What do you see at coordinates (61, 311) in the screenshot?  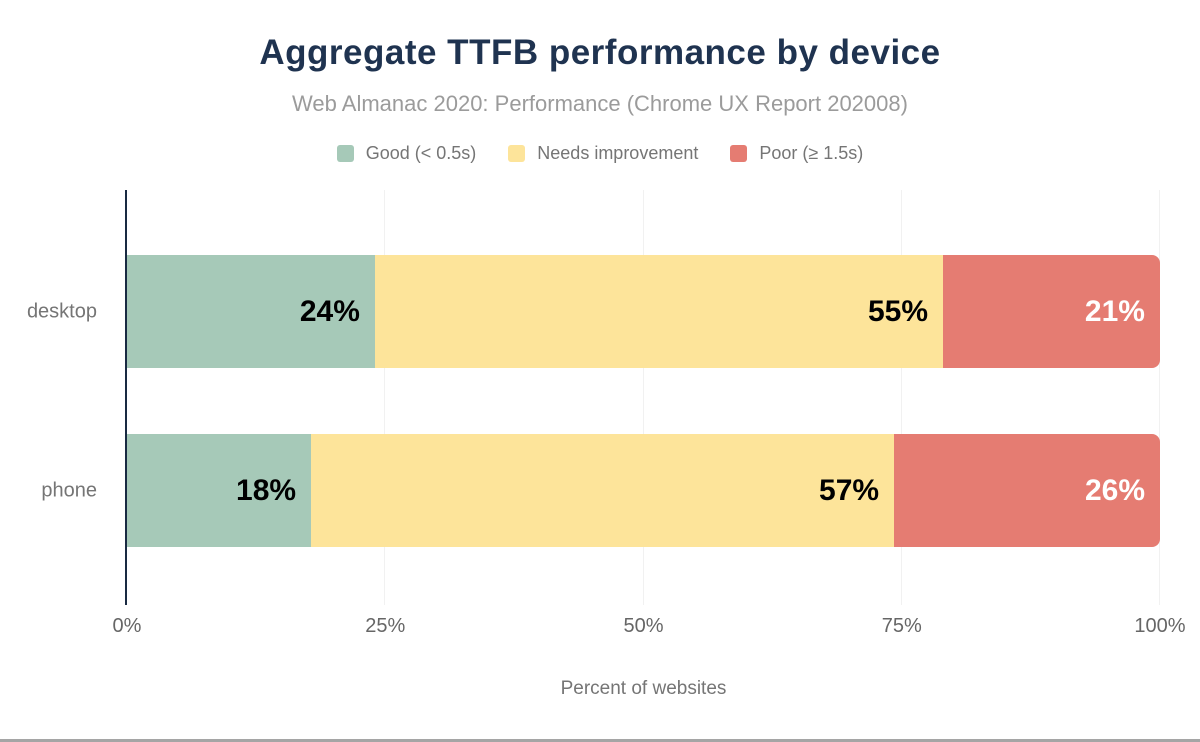 I see `category-label-desktop: desktop` at bounding box center [61, 311].